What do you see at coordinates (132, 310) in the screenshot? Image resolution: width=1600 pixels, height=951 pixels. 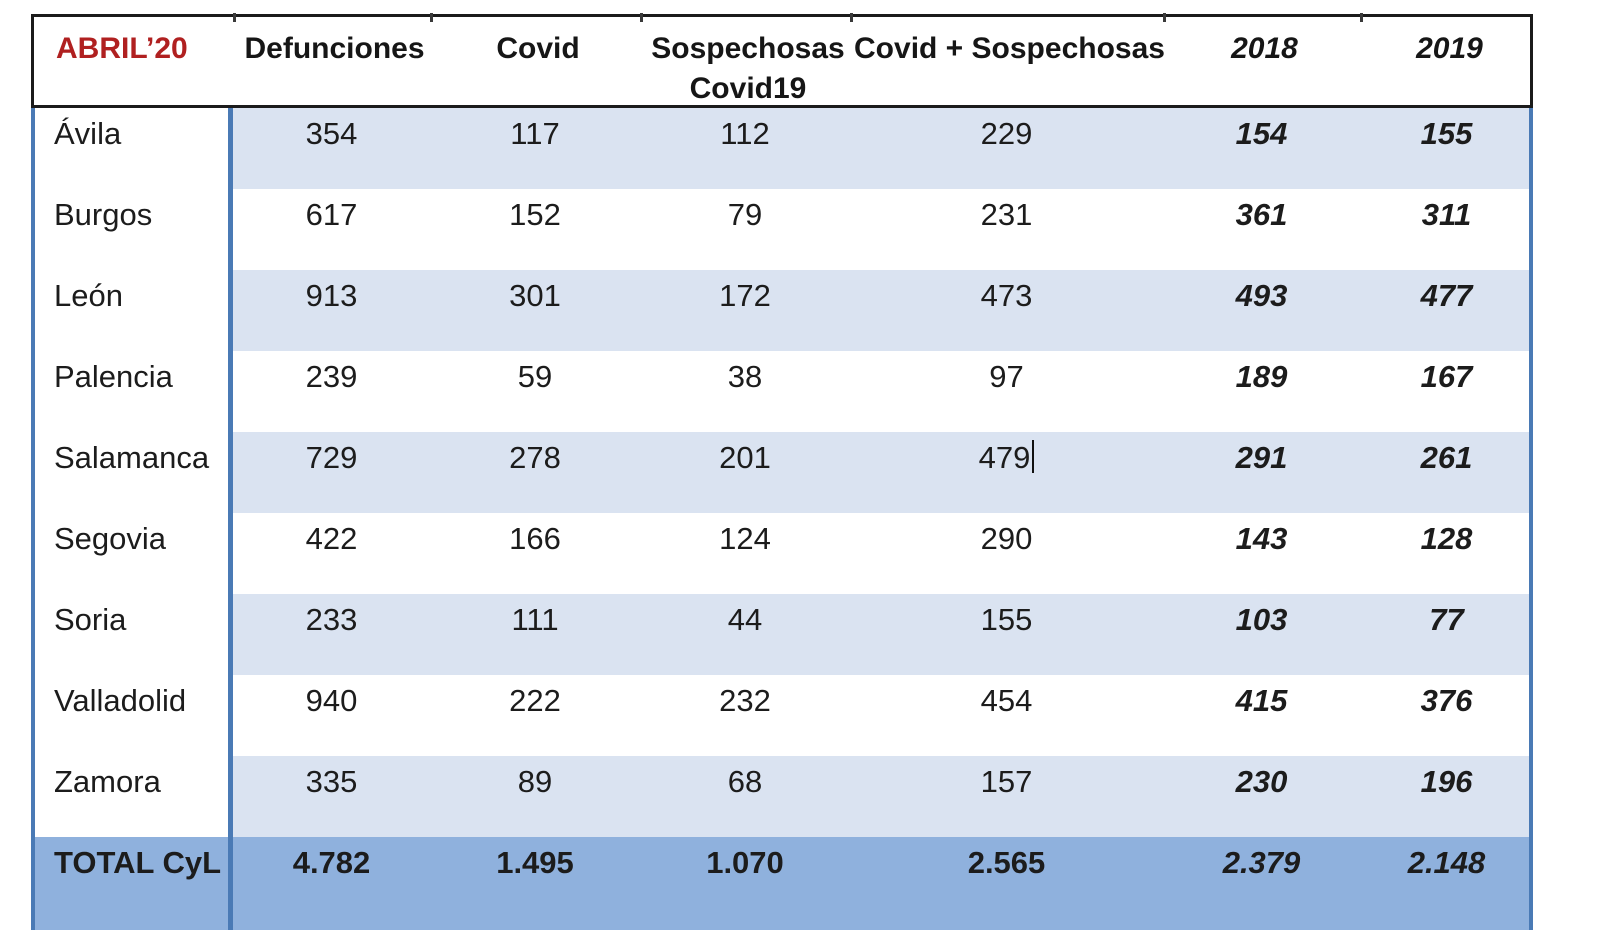 I see `row-label-leon: León` at bounding box center [132, 310].